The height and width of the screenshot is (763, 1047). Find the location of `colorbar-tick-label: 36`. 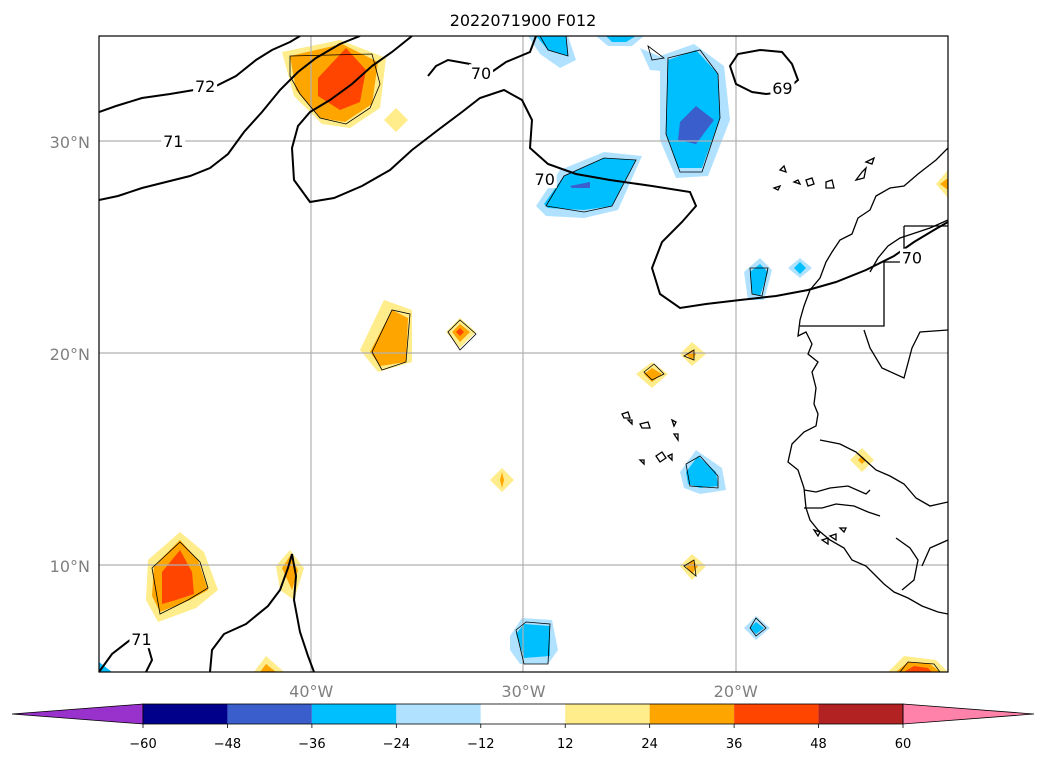

colorbar-tick-label: 36 is located at coordinates (734, 744).